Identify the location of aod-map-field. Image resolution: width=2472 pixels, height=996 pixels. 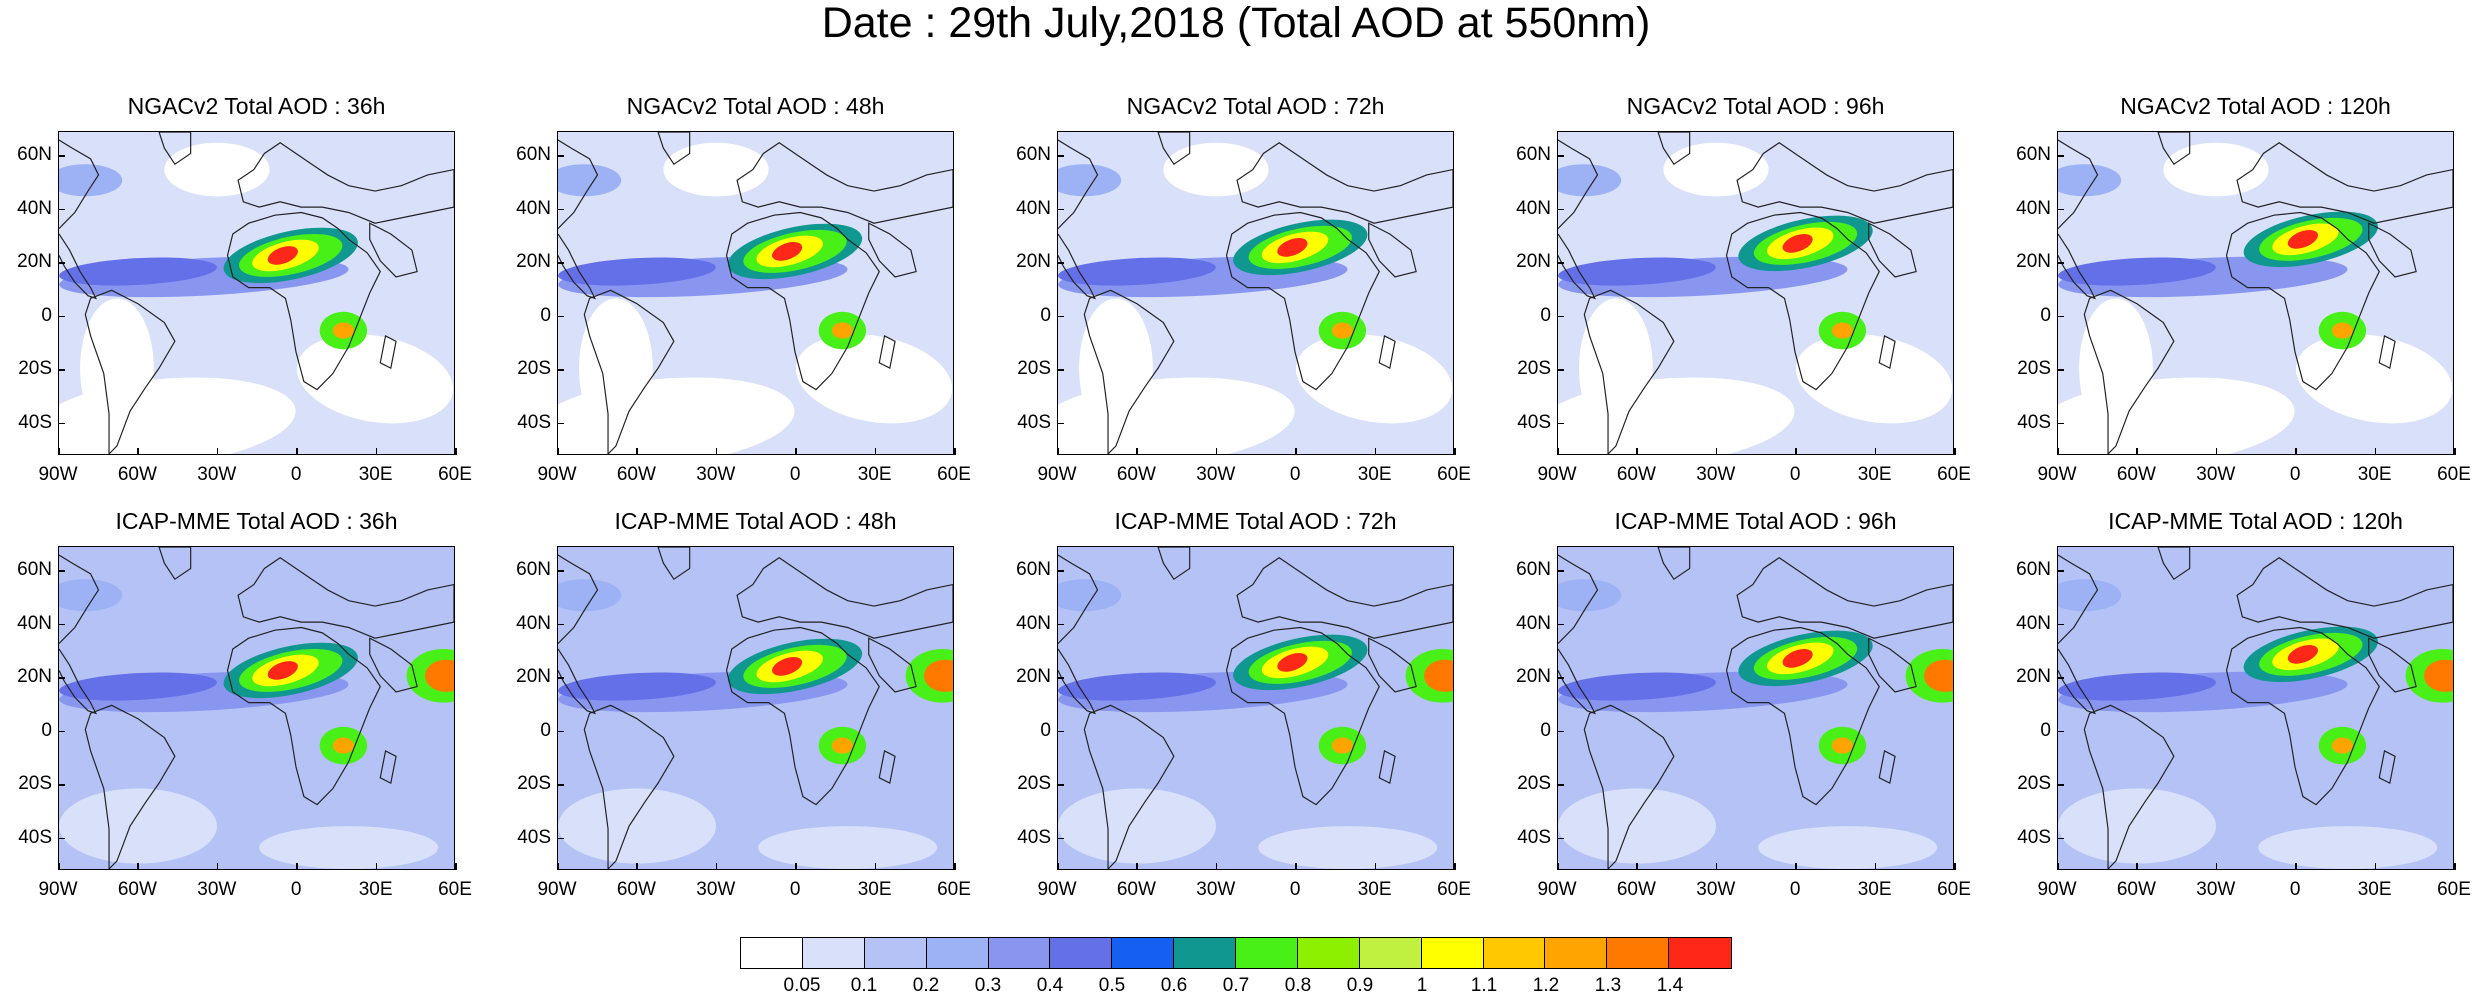
(2255, 293).